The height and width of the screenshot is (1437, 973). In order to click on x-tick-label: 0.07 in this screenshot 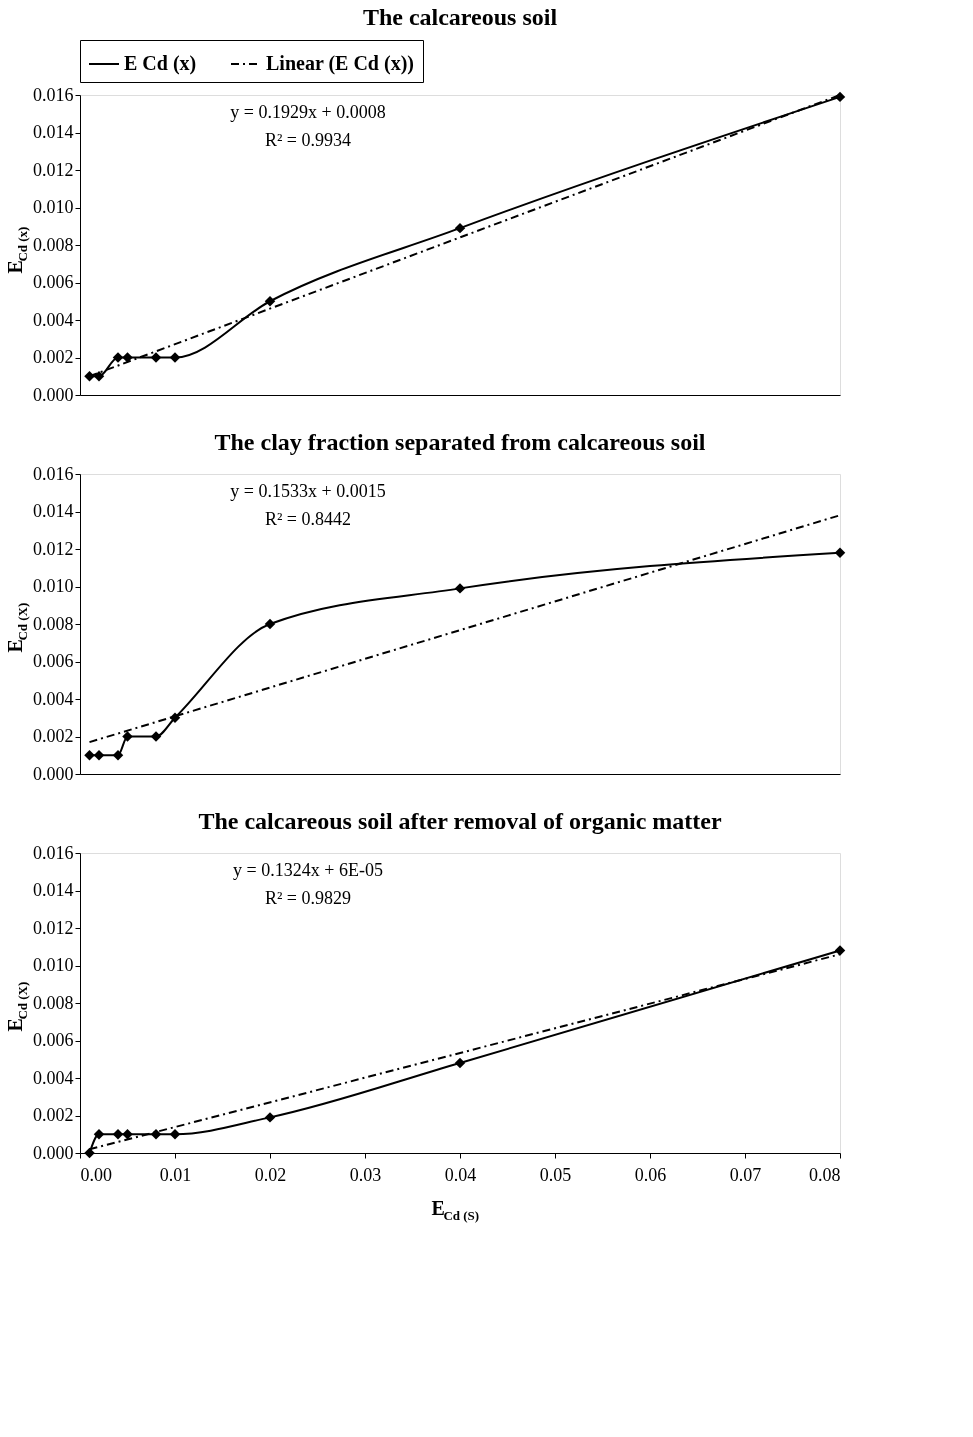, I will do `click(745, 1174)`.